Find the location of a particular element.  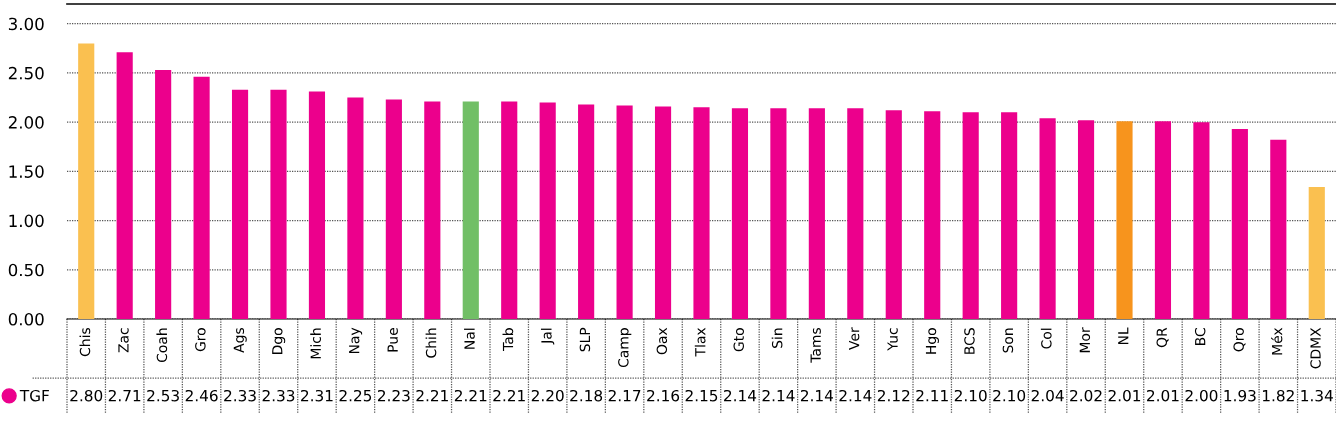

data-label: 2.46 is located at coordinates (201, 395).